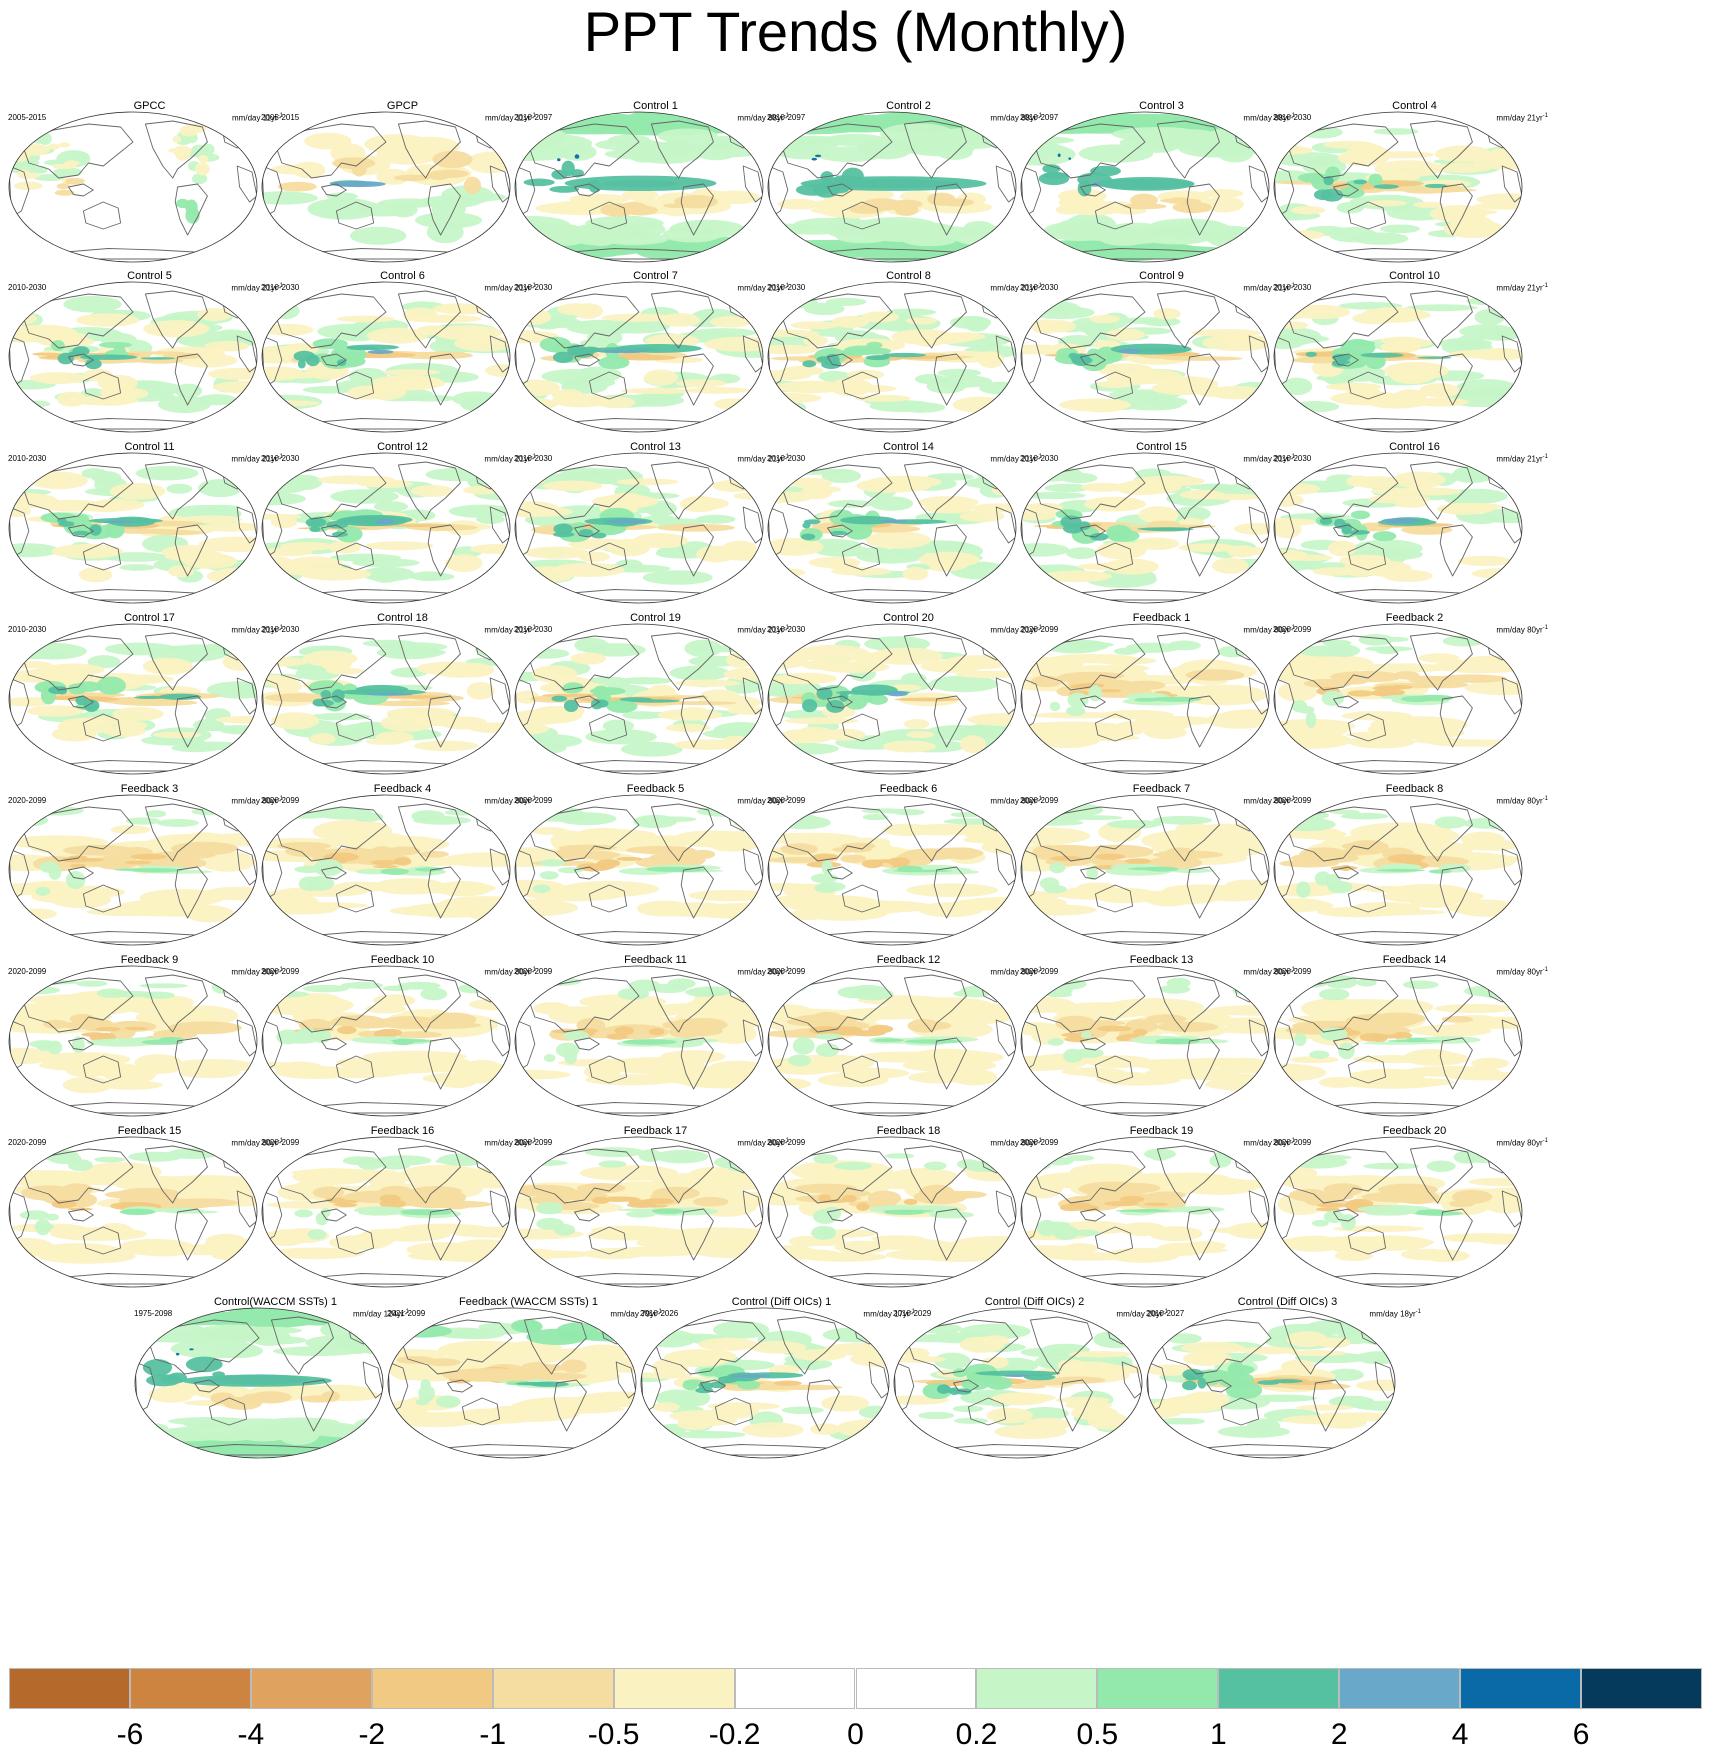 The height and width of the screenshot is (1754, 1711). What do you see at coordinates (1392, 1314) in the screenshot?
I see `panel-unit-text: mm/day 18yr` at bounding box center [1392, 1314].